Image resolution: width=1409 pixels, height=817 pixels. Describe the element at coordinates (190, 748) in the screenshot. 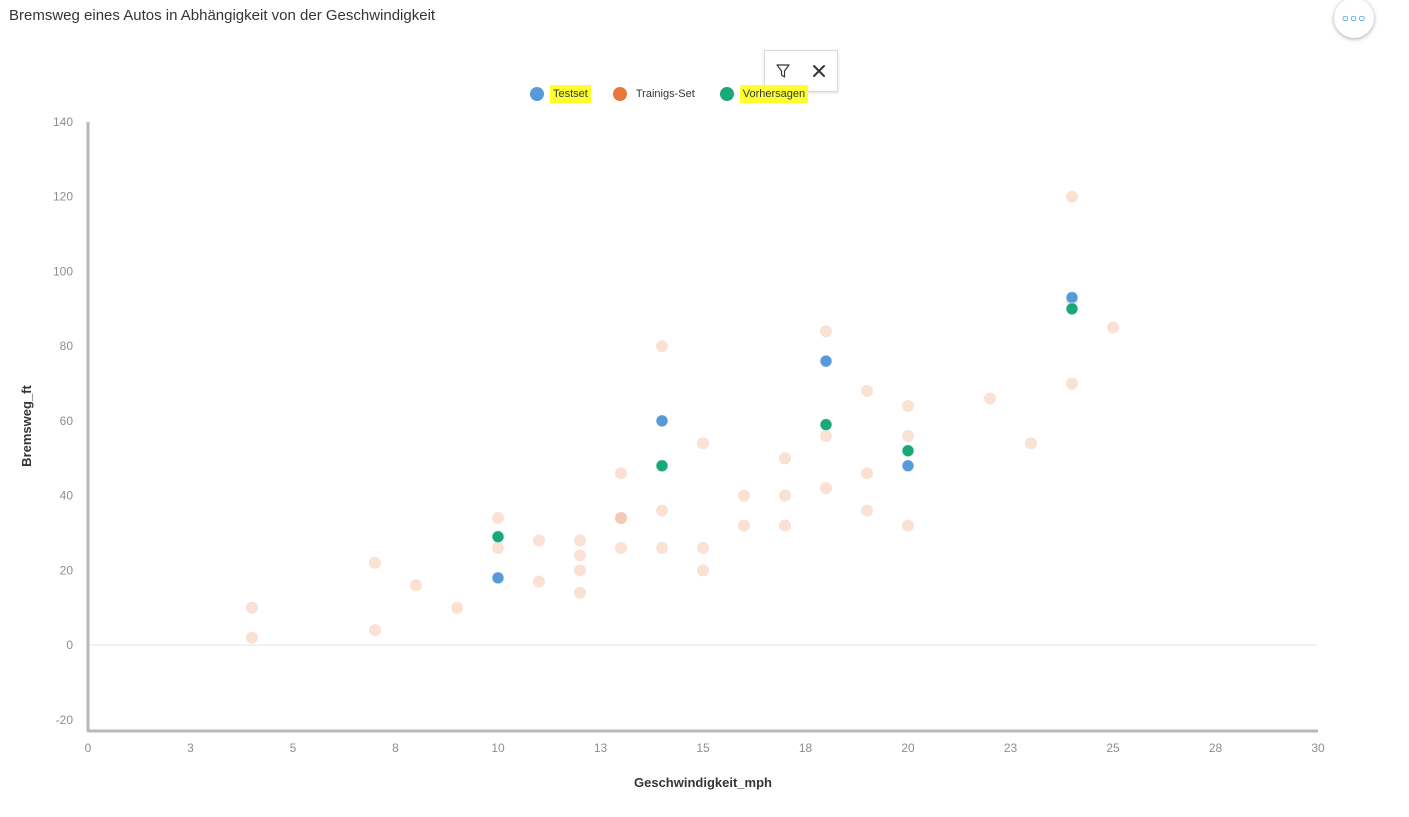

I see `x-tick-label: 3` at that location.